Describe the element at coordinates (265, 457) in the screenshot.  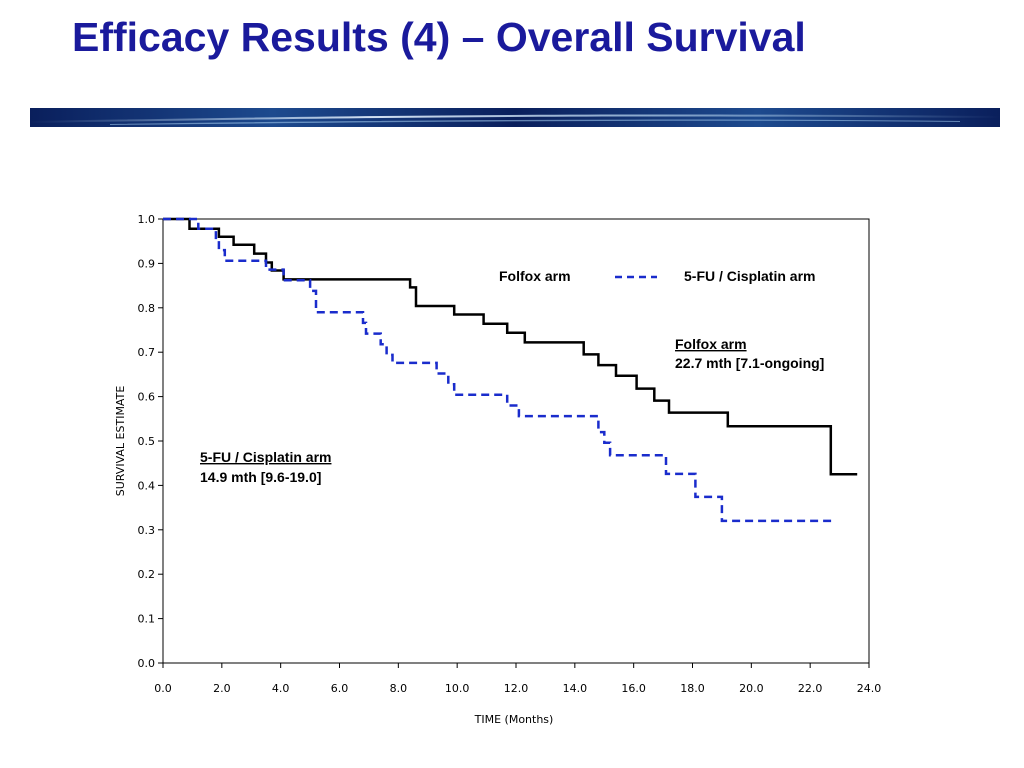
I see `annotation-cisplatin-heading: 5-FU / Cisplatin arm` at that location.